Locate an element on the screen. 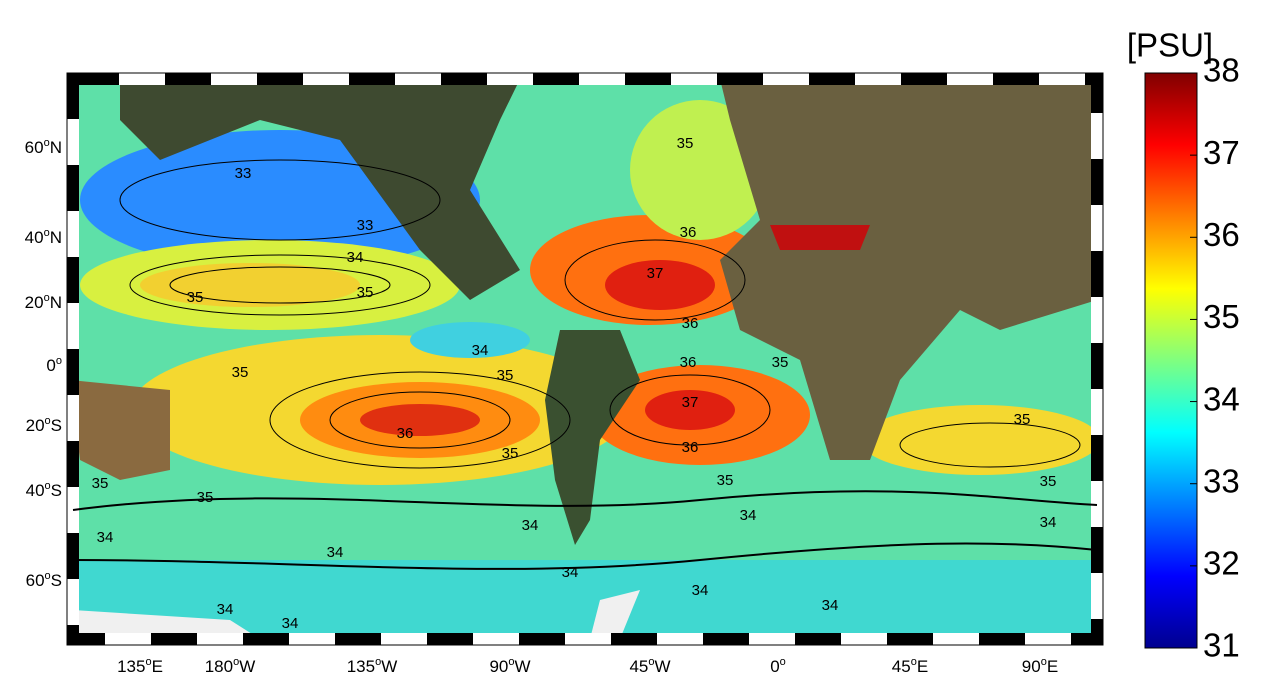  x-axis-label: 135oW is located at coordinates (372, 666).